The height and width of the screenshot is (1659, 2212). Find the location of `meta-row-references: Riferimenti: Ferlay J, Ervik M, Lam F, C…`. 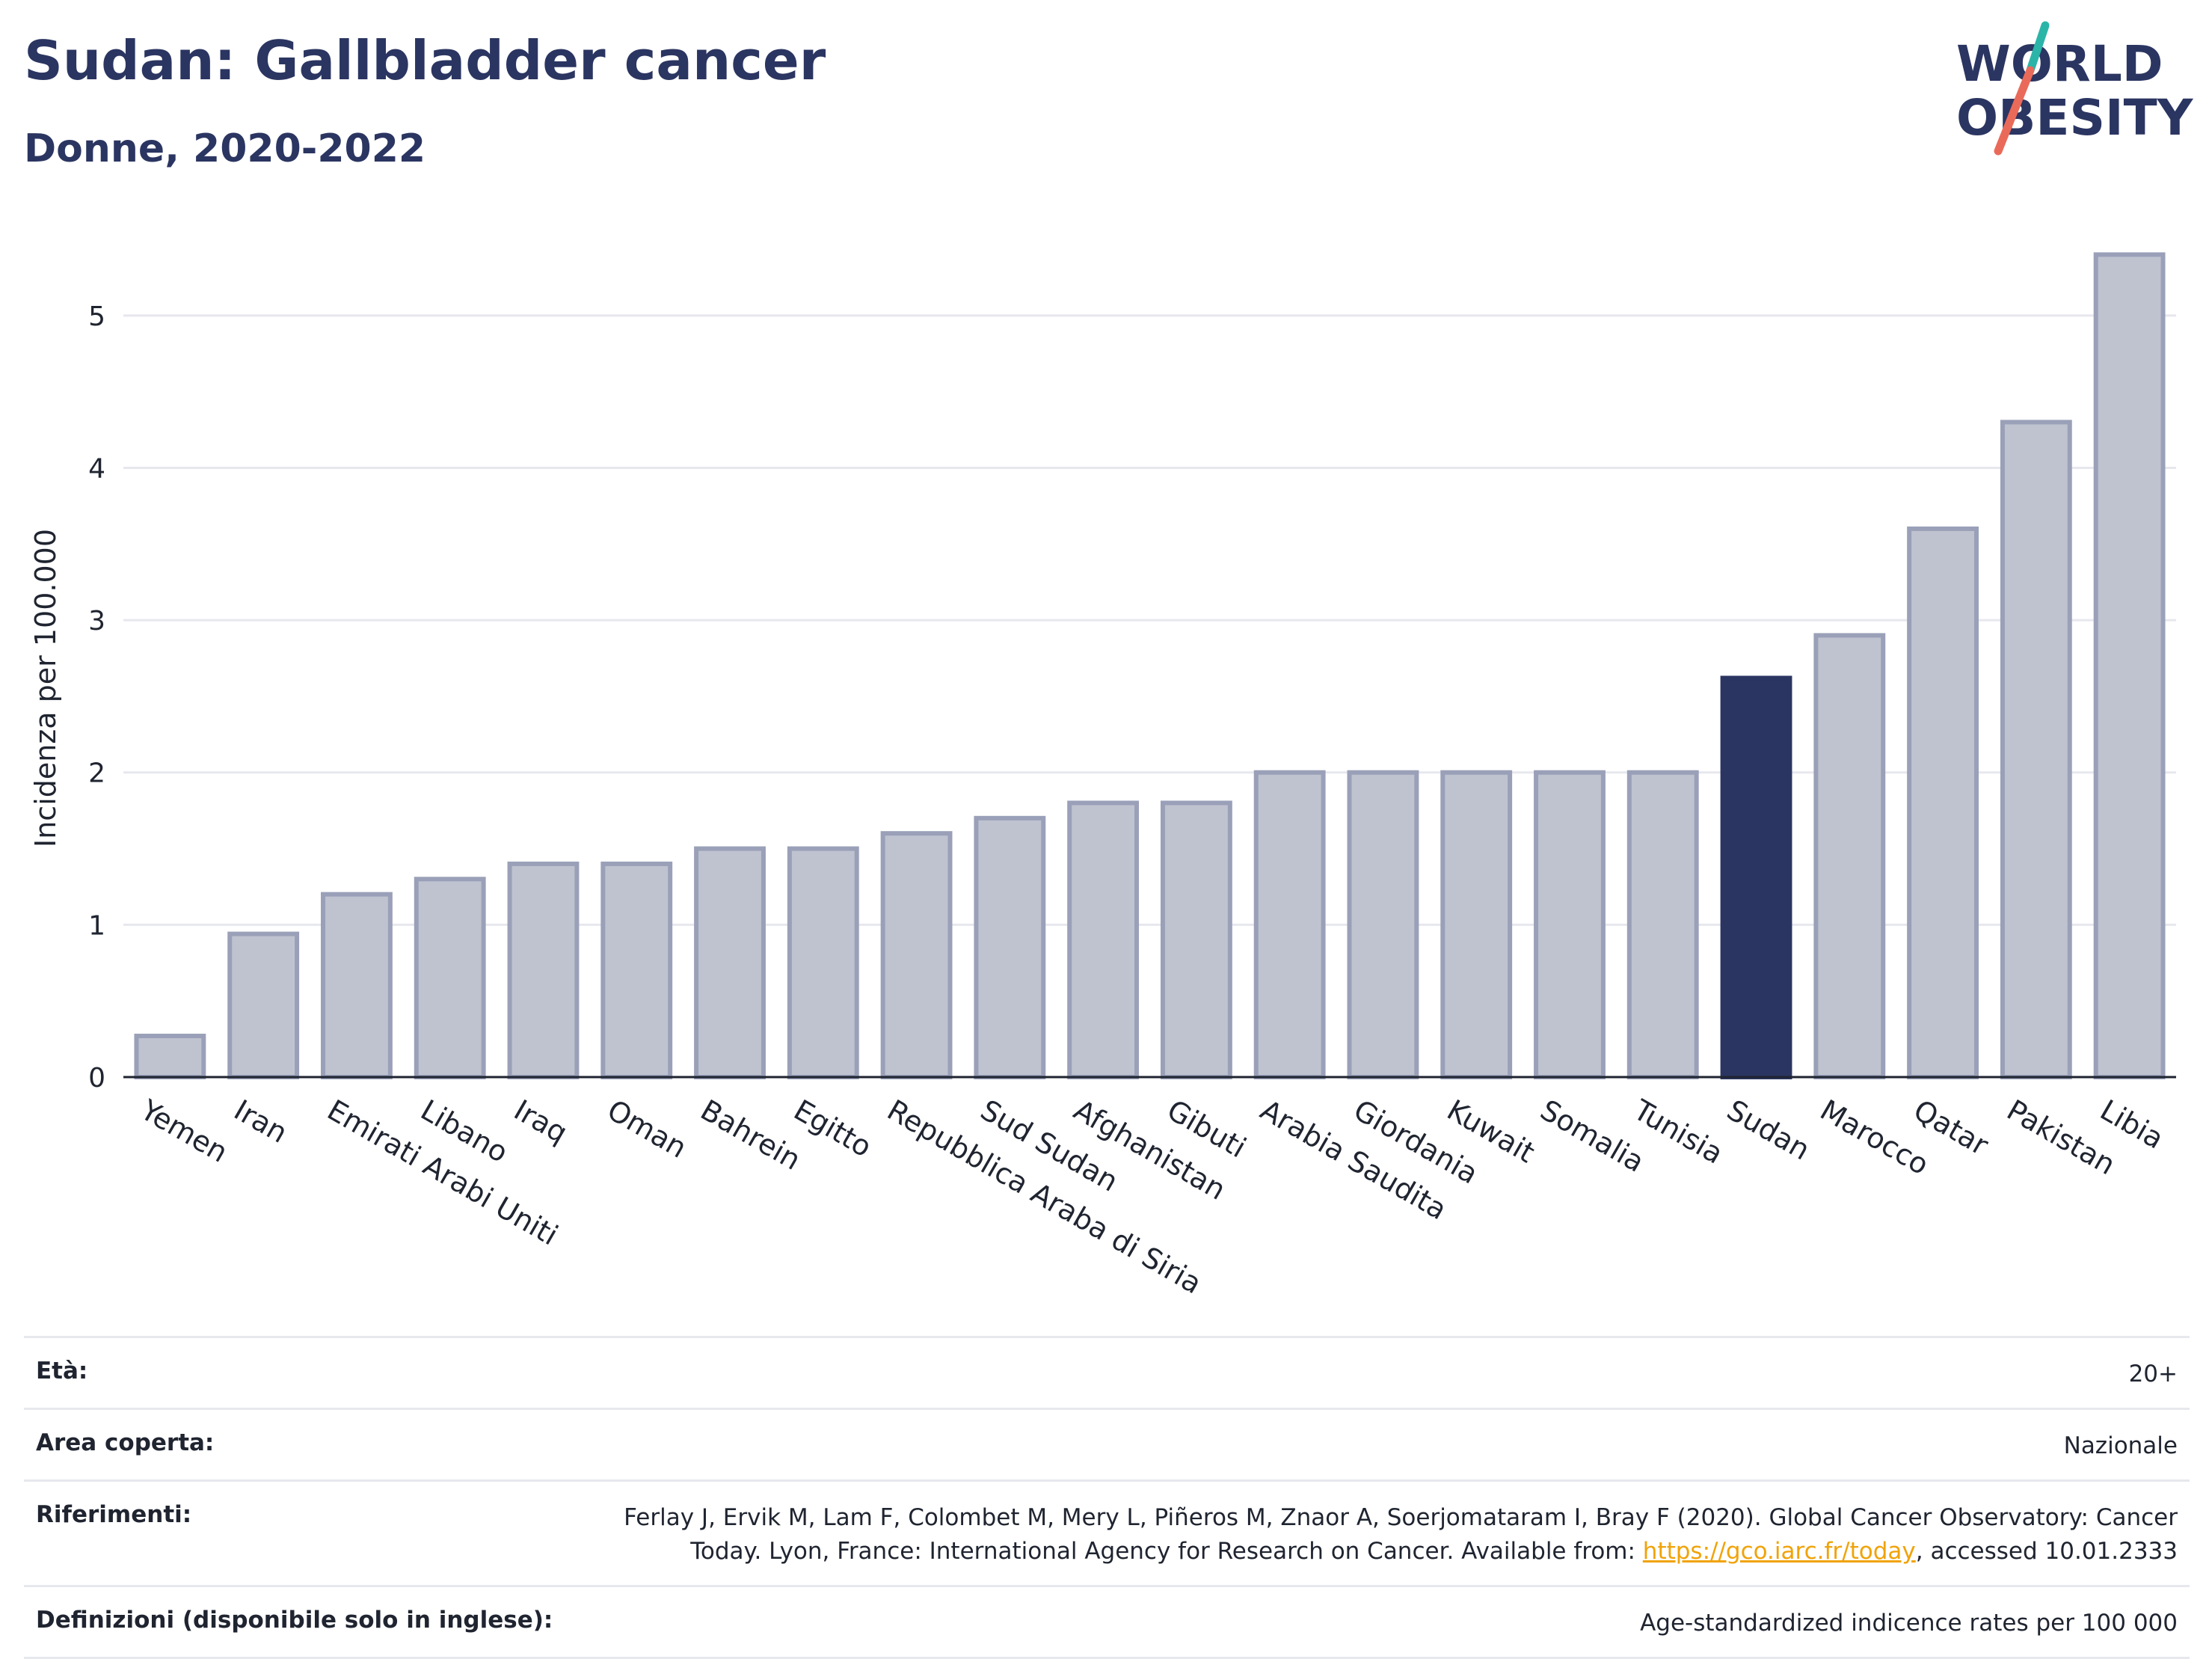

meta-row-references: Riferimenti: Ferlay J, Ervik M, Lam F, C… is located at coordinates (1107, 1532).